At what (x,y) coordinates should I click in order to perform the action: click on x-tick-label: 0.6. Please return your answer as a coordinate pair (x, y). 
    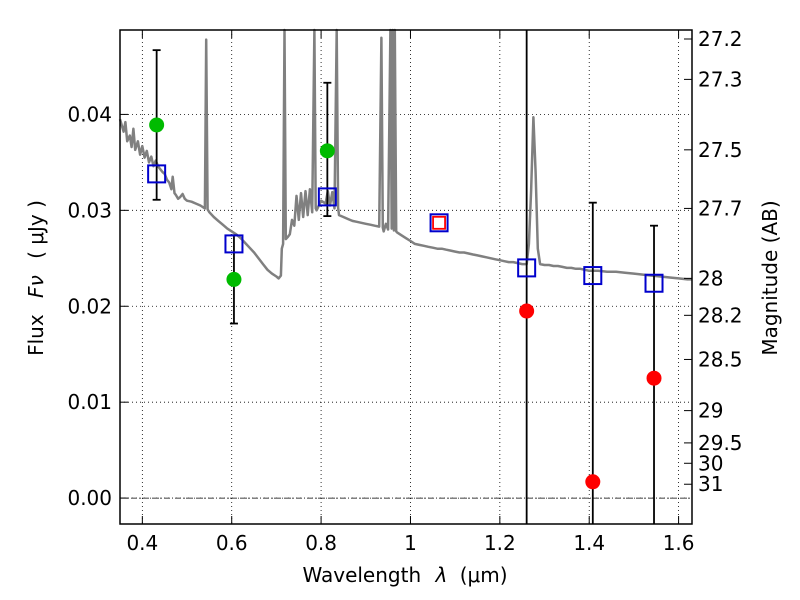
    Looking at the image, I should click on (232, 543).